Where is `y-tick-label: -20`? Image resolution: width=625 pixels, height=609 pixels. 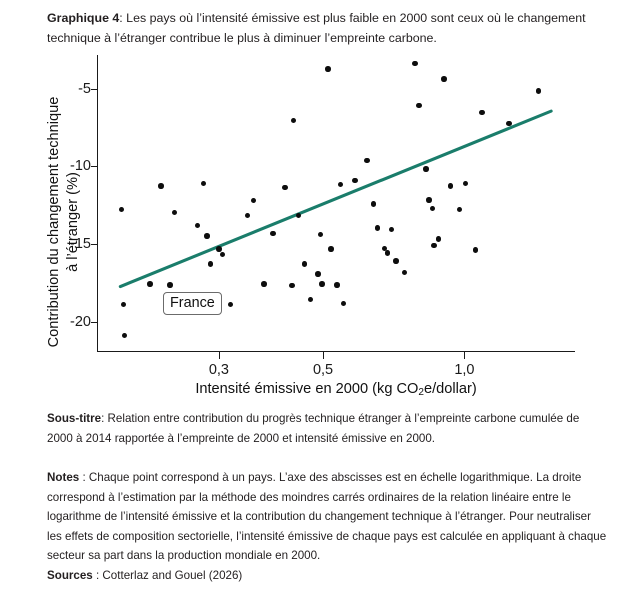
y-tick-label: -20 is located at coordinates (80, 322).